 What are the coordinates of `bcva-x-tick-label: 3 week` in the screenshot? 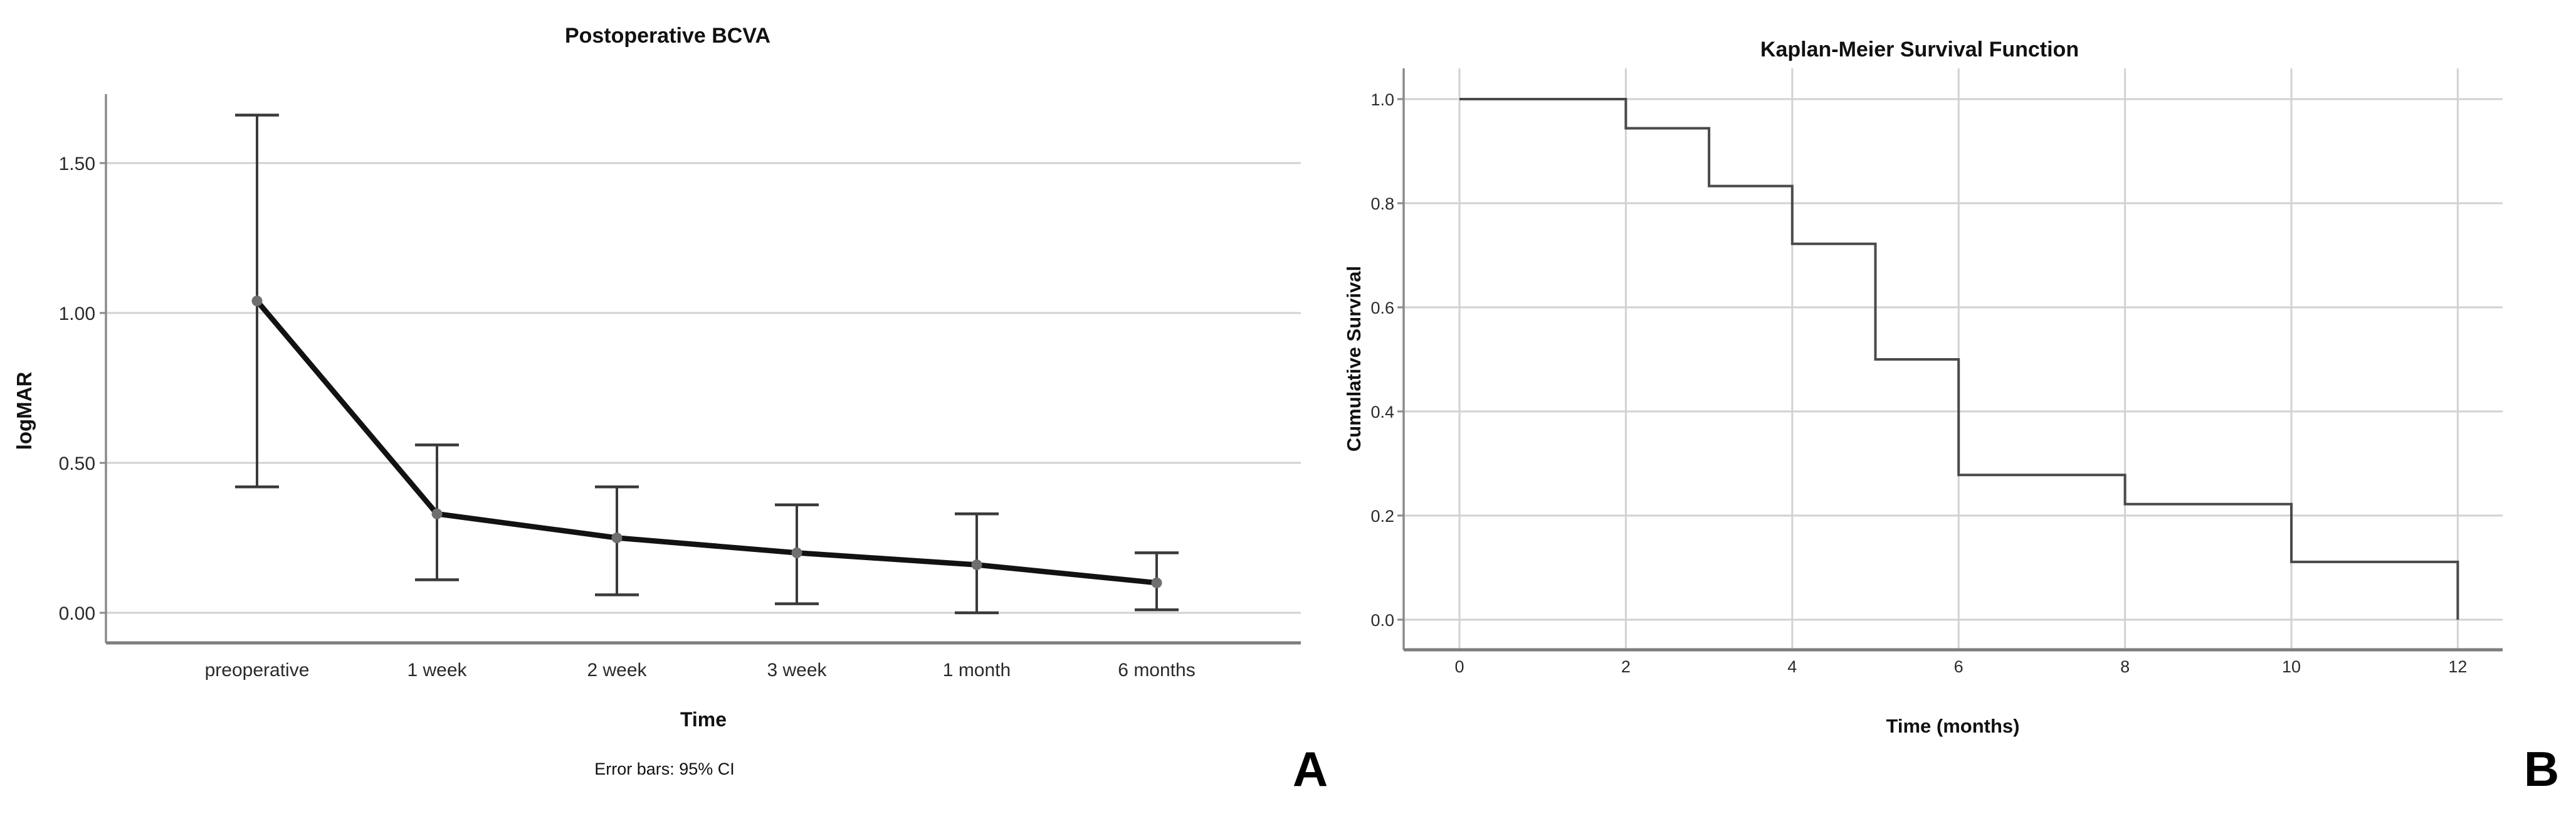 It's located at (797, 671).